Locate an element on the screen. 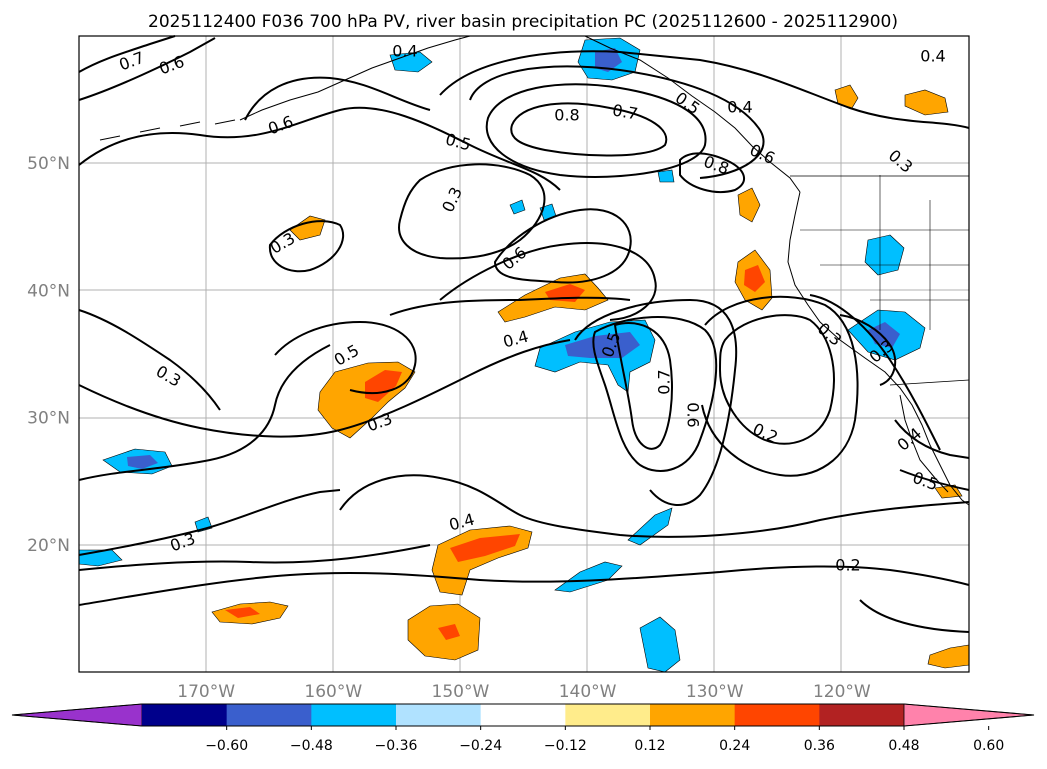 Image resolution: width=1047 pixels, height=769 pixels. colorbar-tick-label: −0.48 is located at coordinates (311, 746).